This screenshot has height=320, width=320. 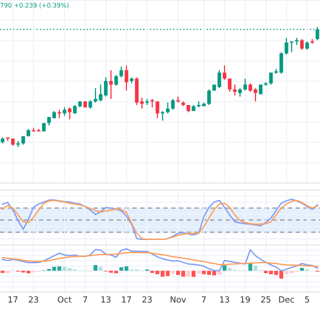 I want to click on x-tick-label: 25, so click(x=265, y=299).